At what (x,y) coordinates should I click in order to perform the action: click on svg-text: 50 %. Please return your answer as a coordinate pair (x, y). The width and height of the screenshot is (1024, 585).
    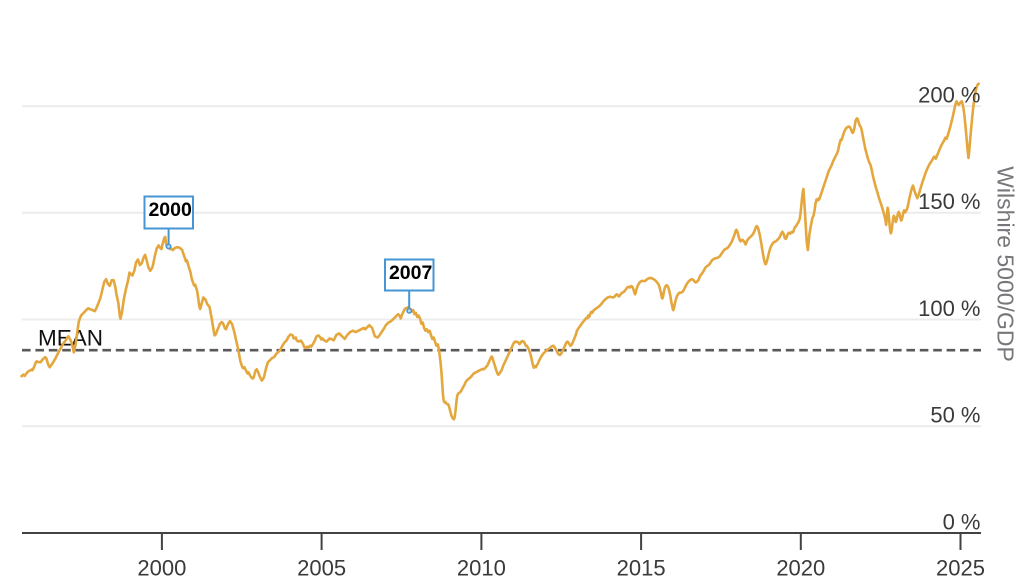
    Looking at the image, I should click on (955, 415).